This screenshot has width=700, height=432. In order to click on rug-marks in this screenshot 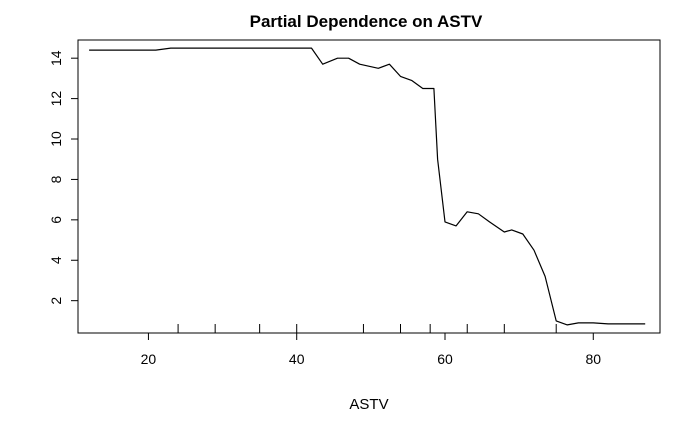, I will do `click(367, 328)`.